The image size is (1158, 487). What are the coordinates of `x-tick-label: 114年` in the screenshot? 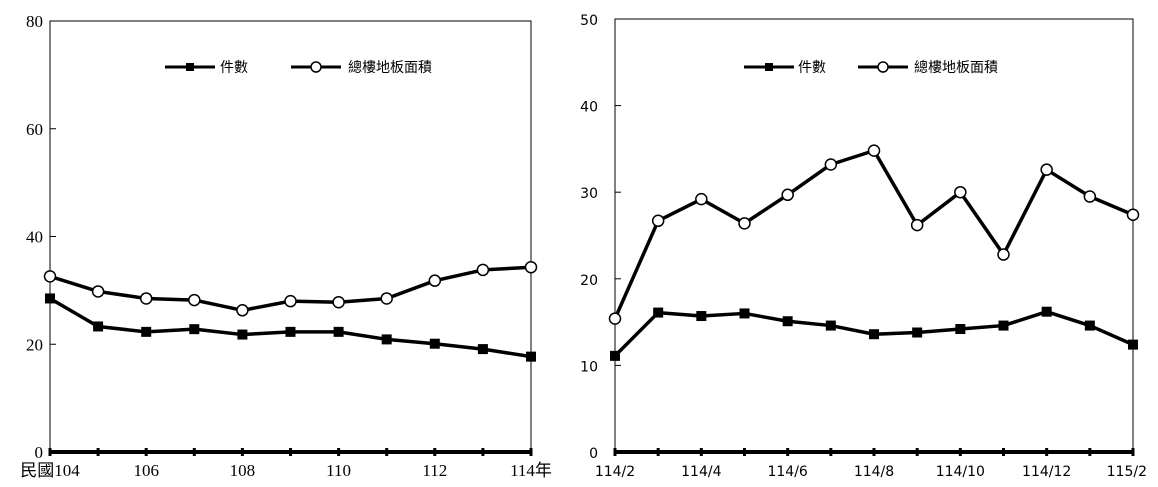 It's located at (531, 470).